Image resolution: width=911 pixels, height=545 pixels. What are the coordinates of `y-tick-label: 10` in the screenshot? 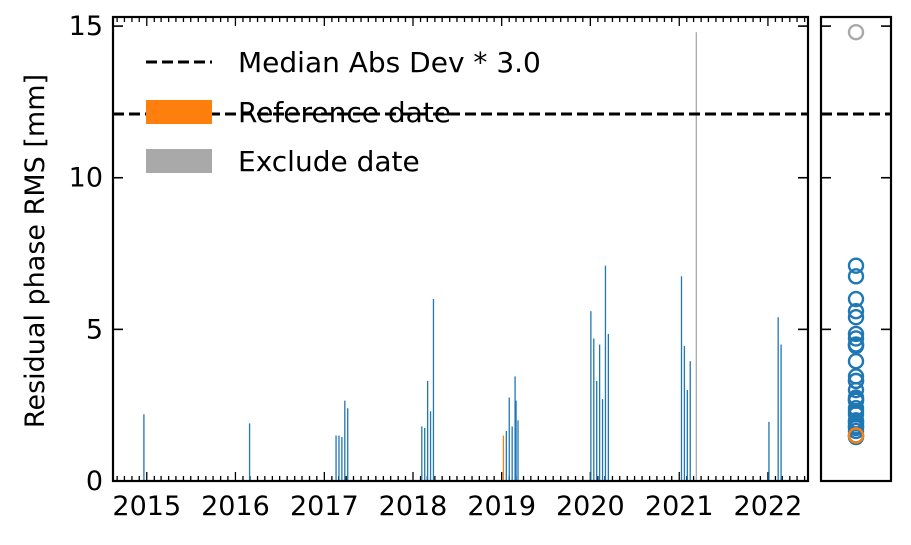 It's located at (86, 178).